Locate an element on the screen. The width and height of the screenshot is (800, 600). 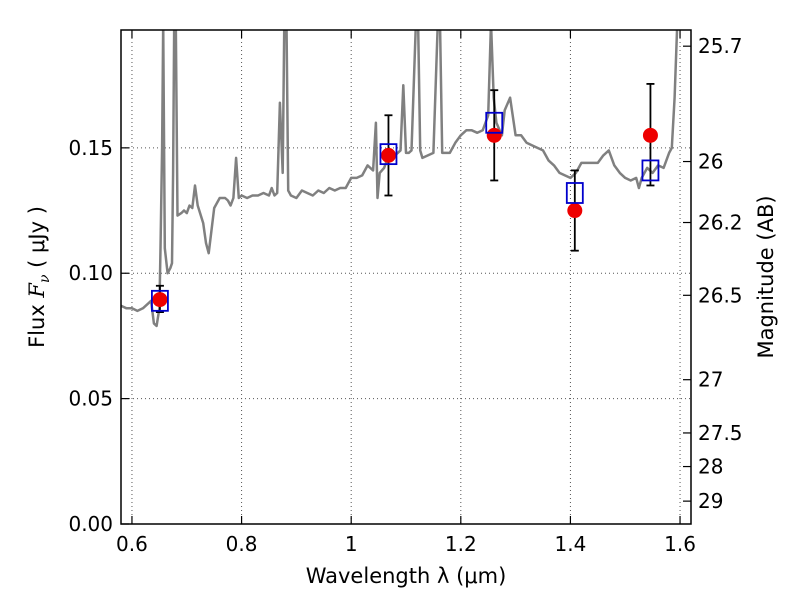
y2-tick-label: 26 is located at coordinates (710, 162).